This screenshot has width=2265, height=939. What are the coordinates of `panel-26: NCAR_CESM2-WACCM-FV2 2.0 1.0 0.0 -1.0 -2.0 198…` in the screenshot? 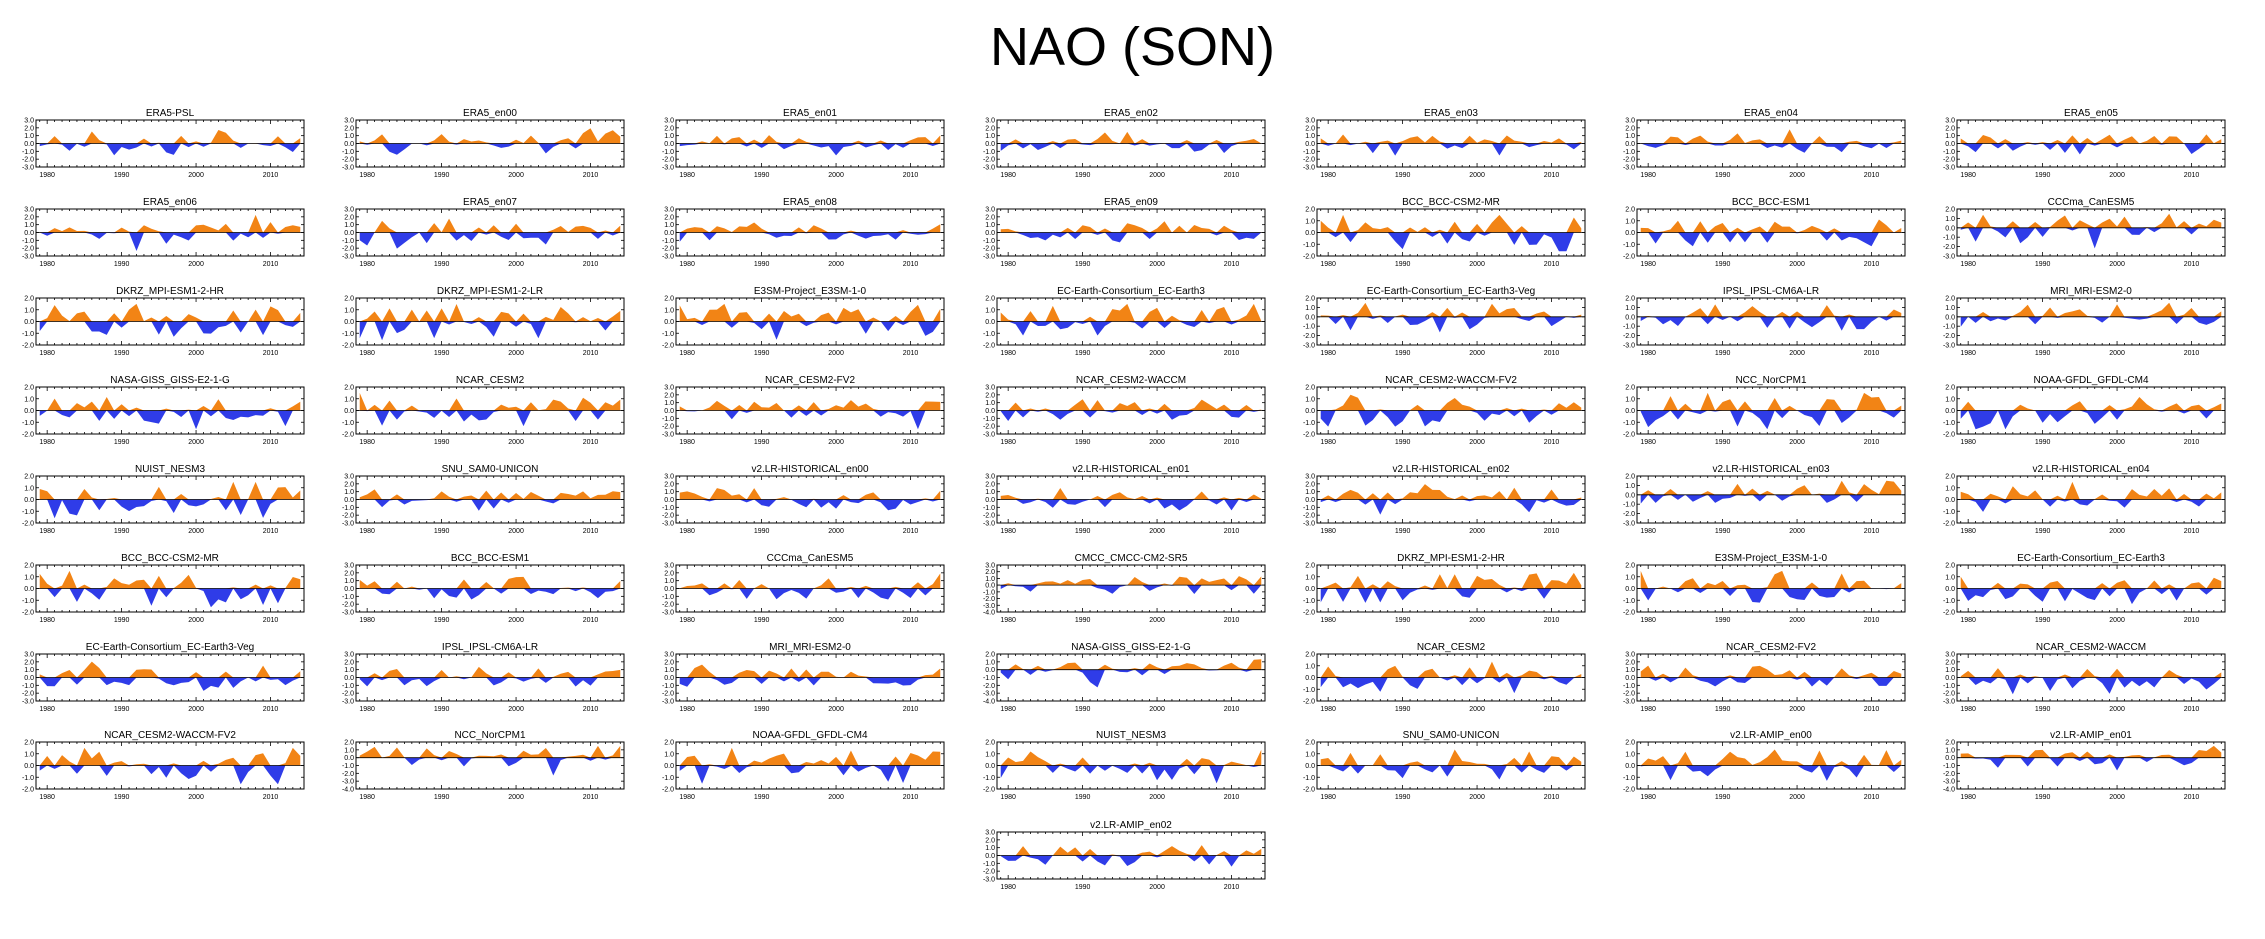 It's located at (1444, 410).